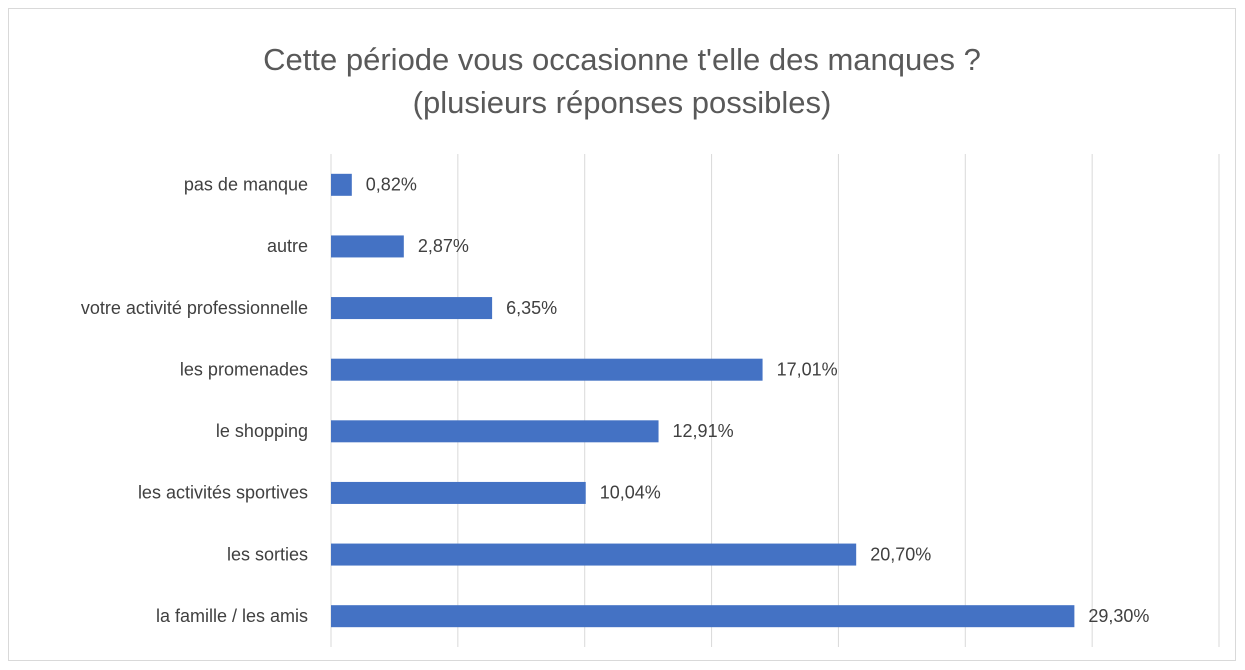 The image size is (1245, 670). What do you see at coordinates (194, 308) in the screenshot?
I see `y-tick-label: votre activité professionnelle` at bounding box center [194, 308].